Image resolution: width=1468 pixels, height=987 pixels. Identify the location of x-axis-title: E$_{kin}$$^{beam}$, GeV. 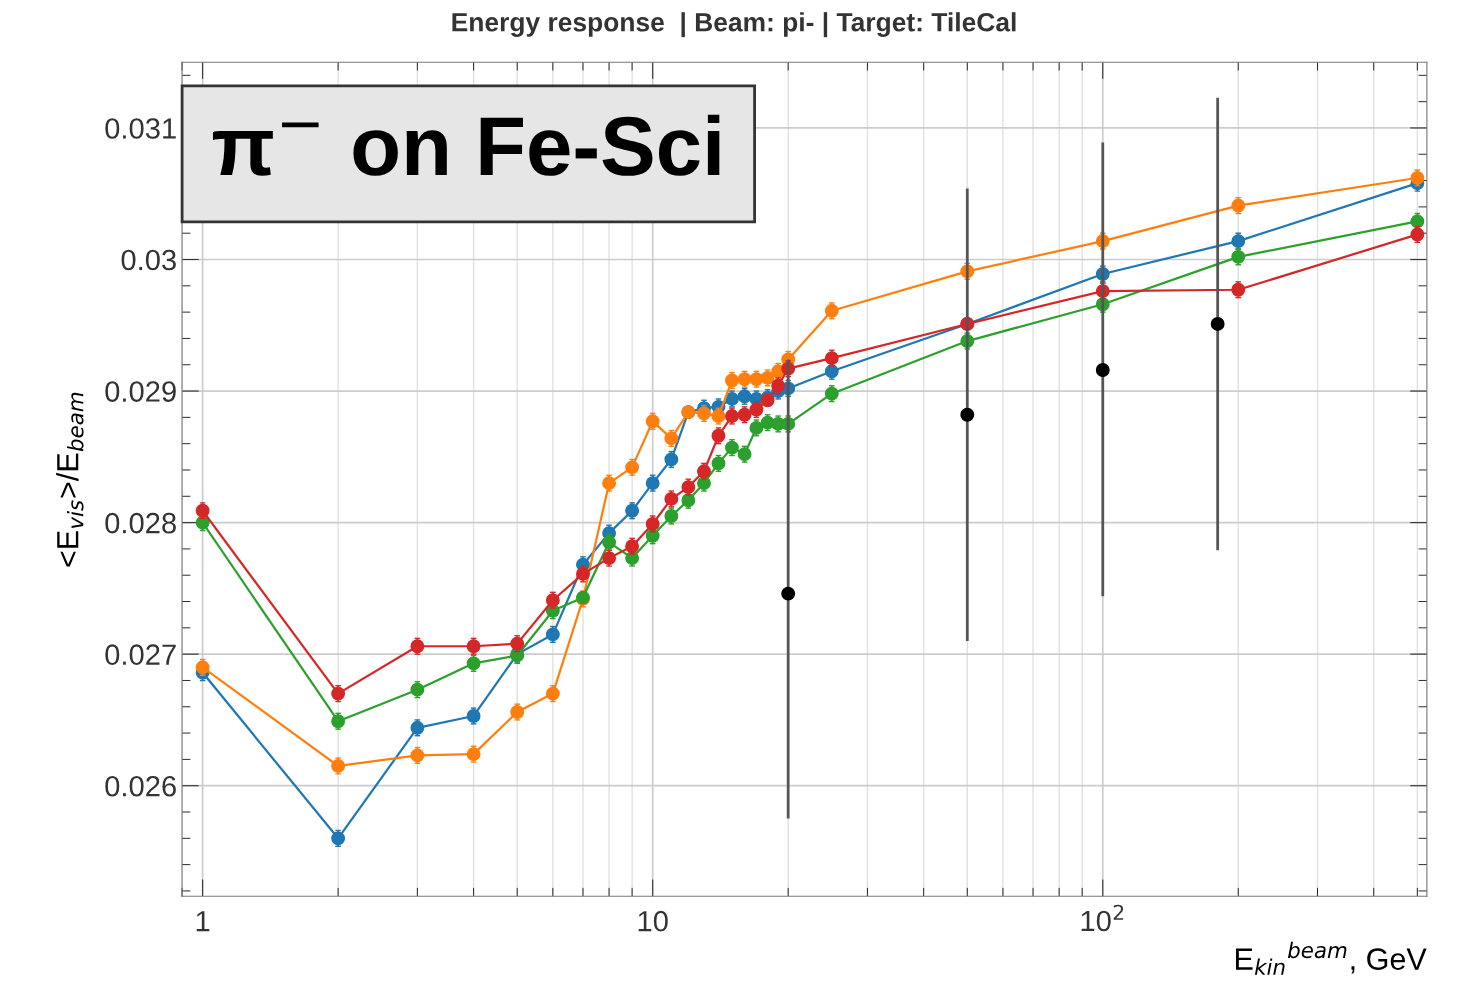
(1331, 958).